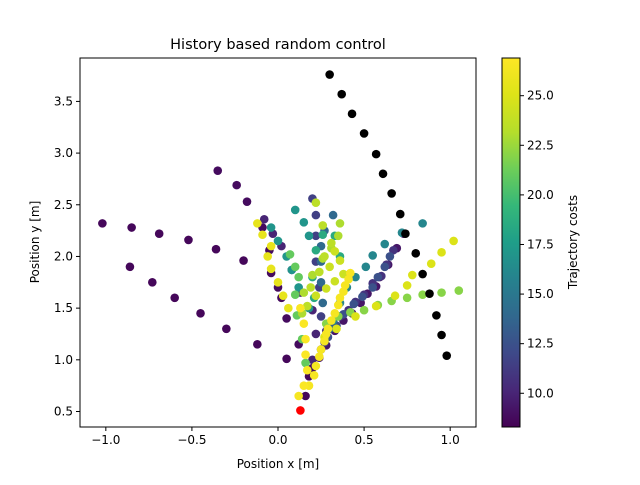  What do you see at coordinates (63, 360) in the screenshot?
I see `y-tick-label: 1.0` at bounding box center [63, 360].